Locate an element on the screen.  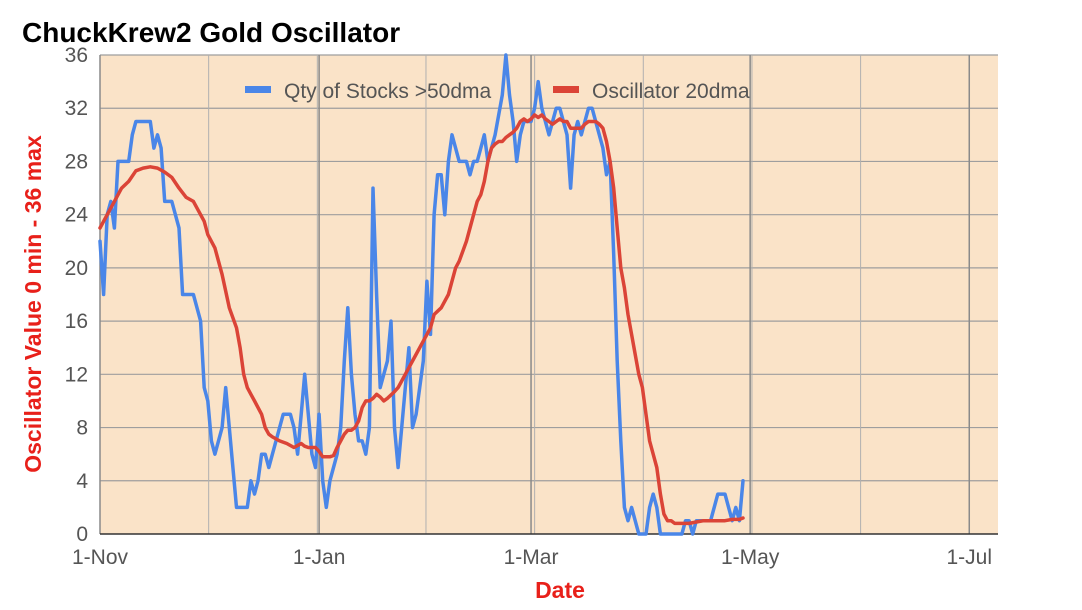
y-tick-label: 12 is located at coordinates (76, 374).